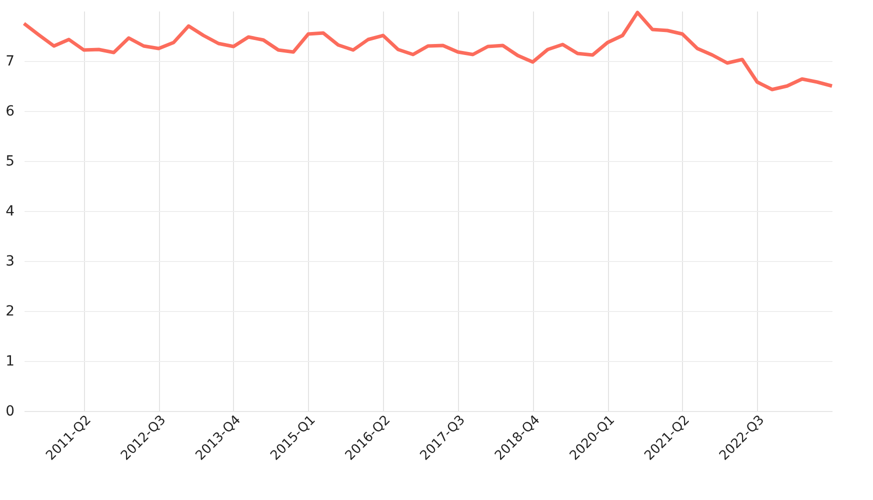 Image resolution: width=873 pixels, height=500 pixels. I want to click on y-tick-label: 2, so click(10, 312).